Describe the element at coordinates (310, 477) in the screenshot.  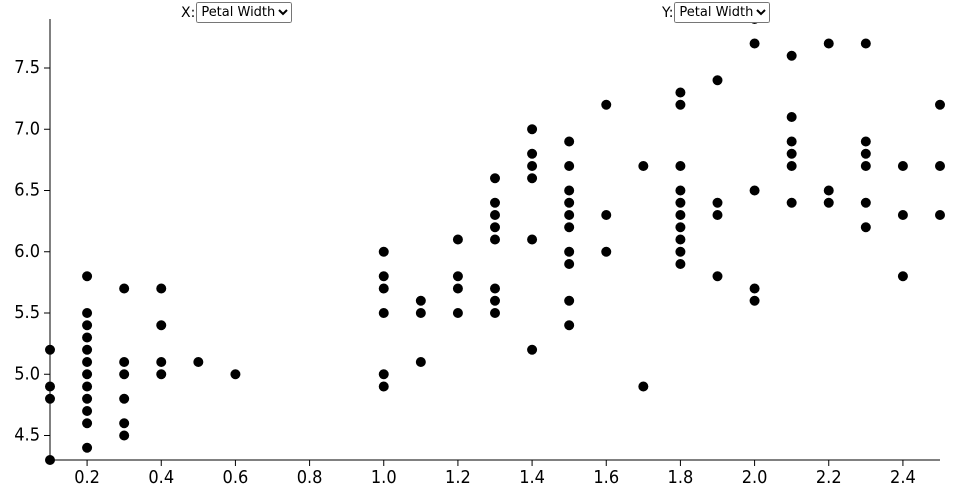
I see `x-tick-label: 0.8` at that location.